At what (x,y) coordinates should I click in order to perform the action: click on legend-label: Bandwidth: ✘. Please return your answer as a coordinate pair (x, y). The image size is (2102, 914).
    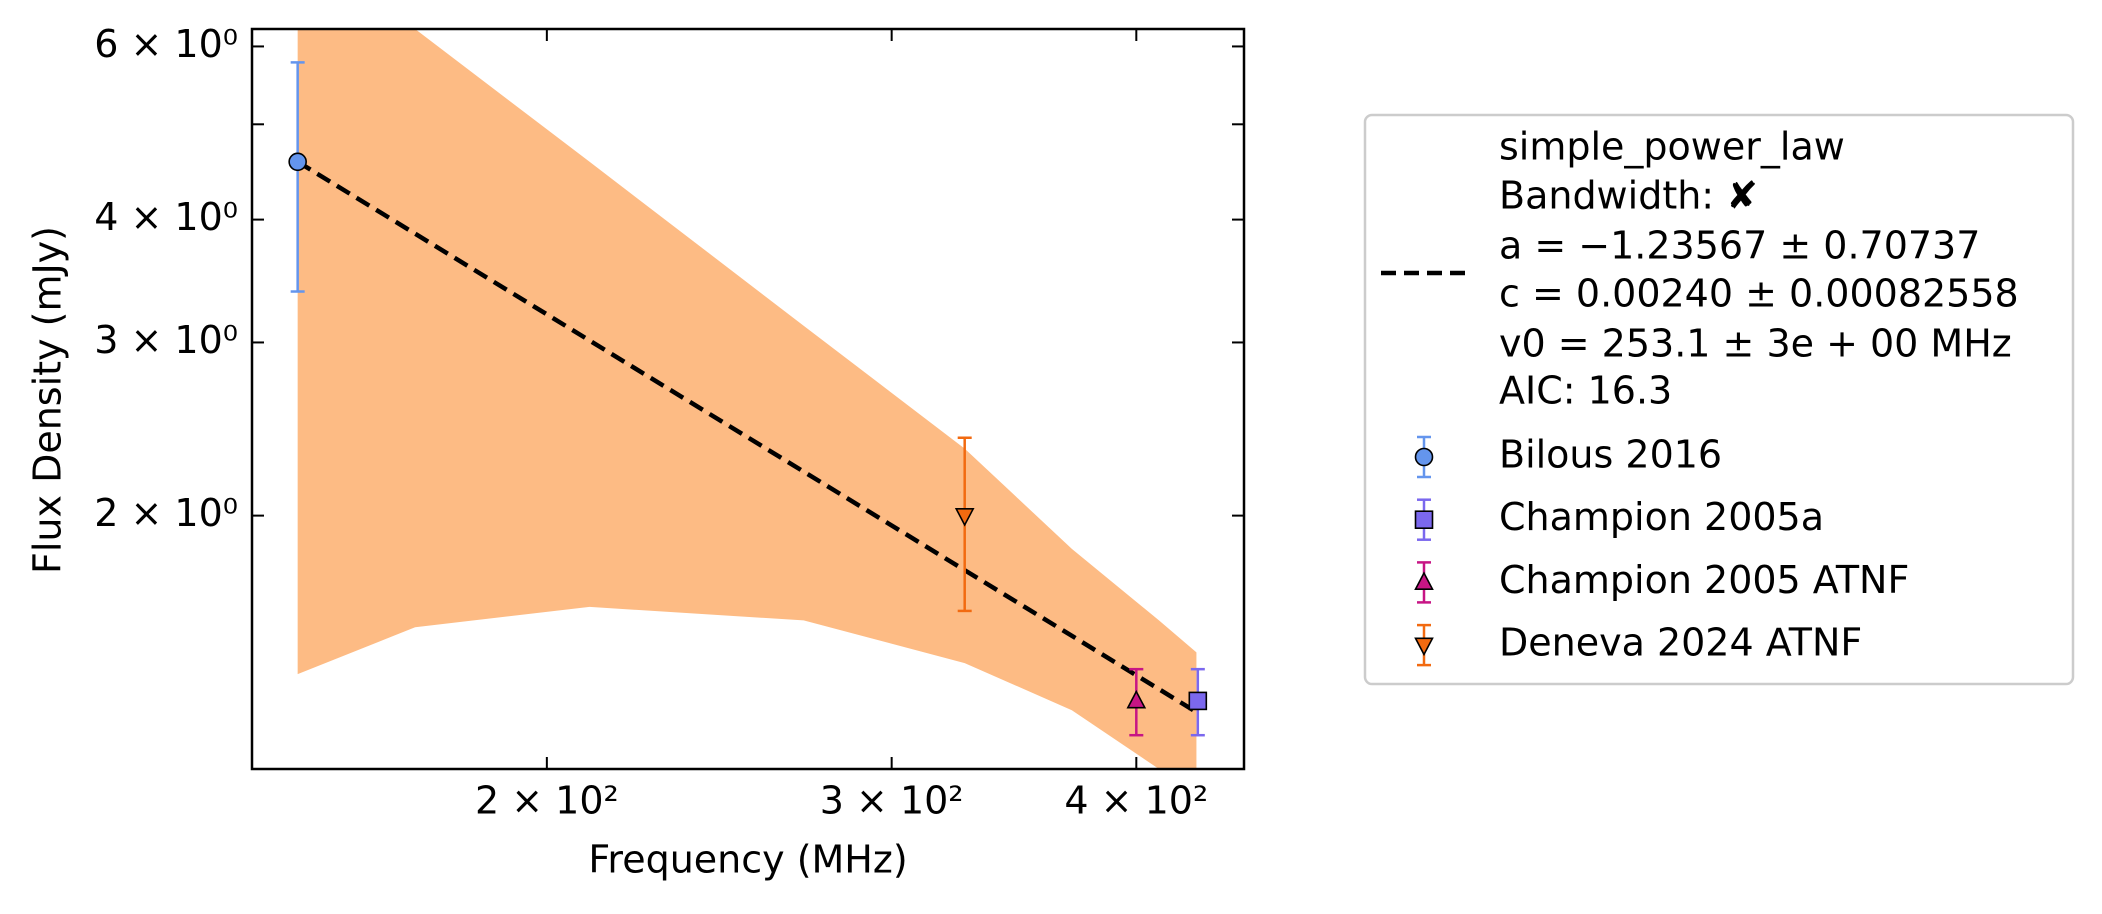
    Looking at the image, I should click on (1628, 196).